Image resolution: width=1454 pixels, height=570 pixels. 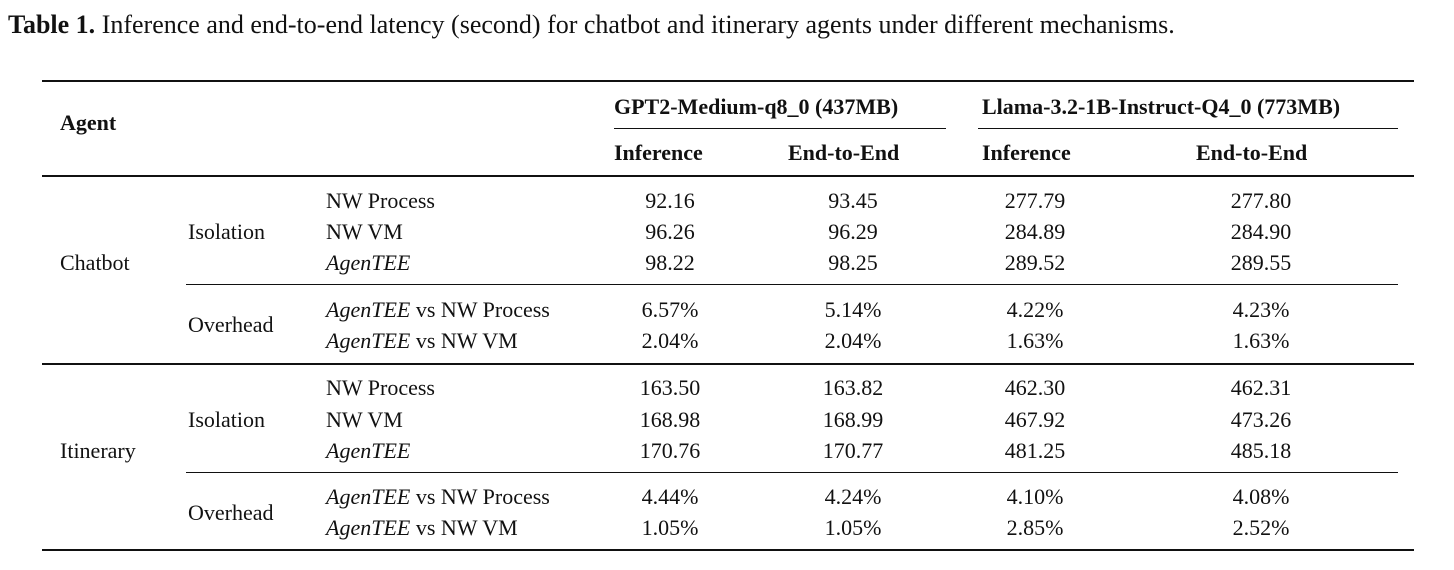 What do you see at coordinates (1035, 262) in the screenshot?
I see `model2-inference-cell: 289.52` at bounding box center [1035, 262].